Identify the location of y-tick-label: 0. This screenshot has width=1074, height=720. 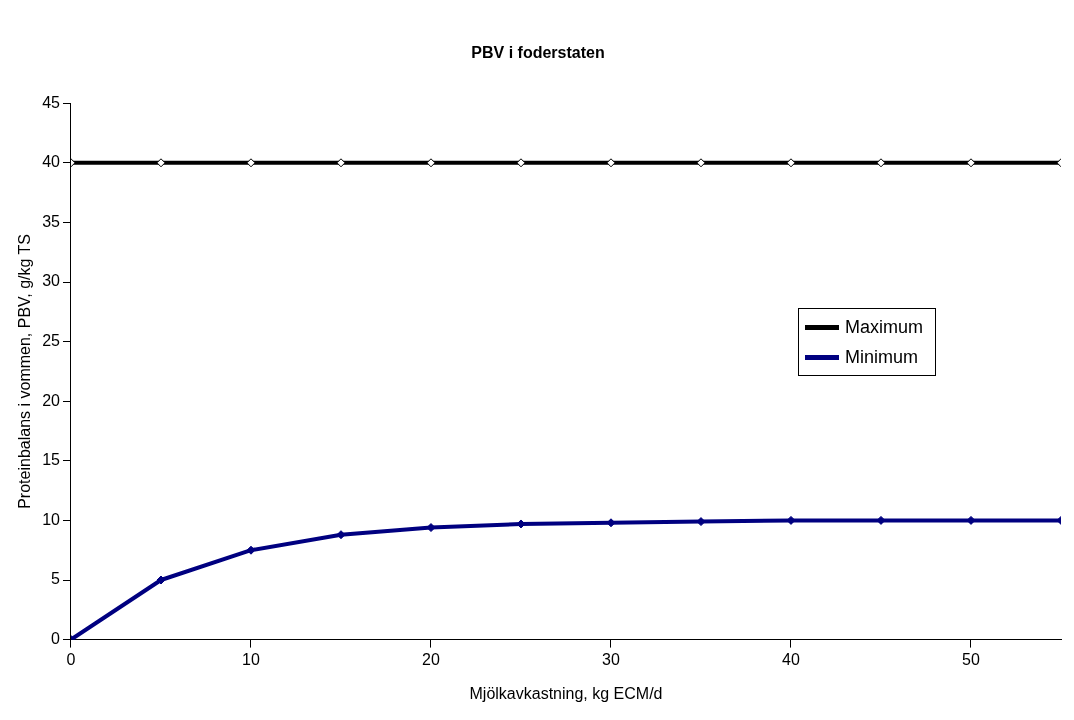
(56, 639).